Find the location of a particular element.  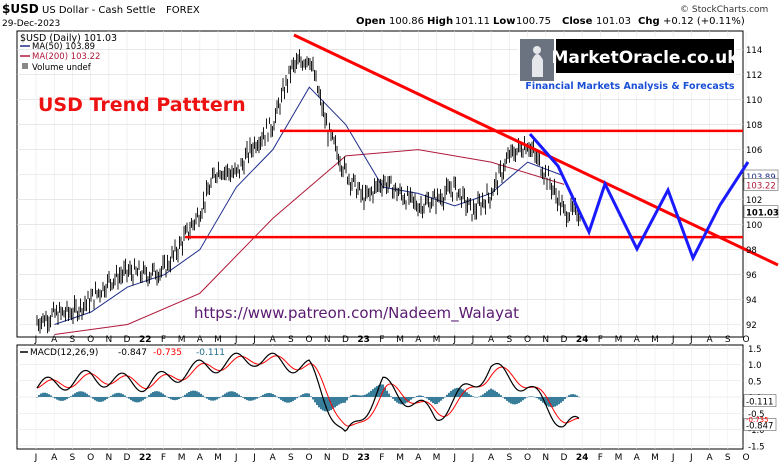

time-label-lower: J is located at coordinates (36, 458).